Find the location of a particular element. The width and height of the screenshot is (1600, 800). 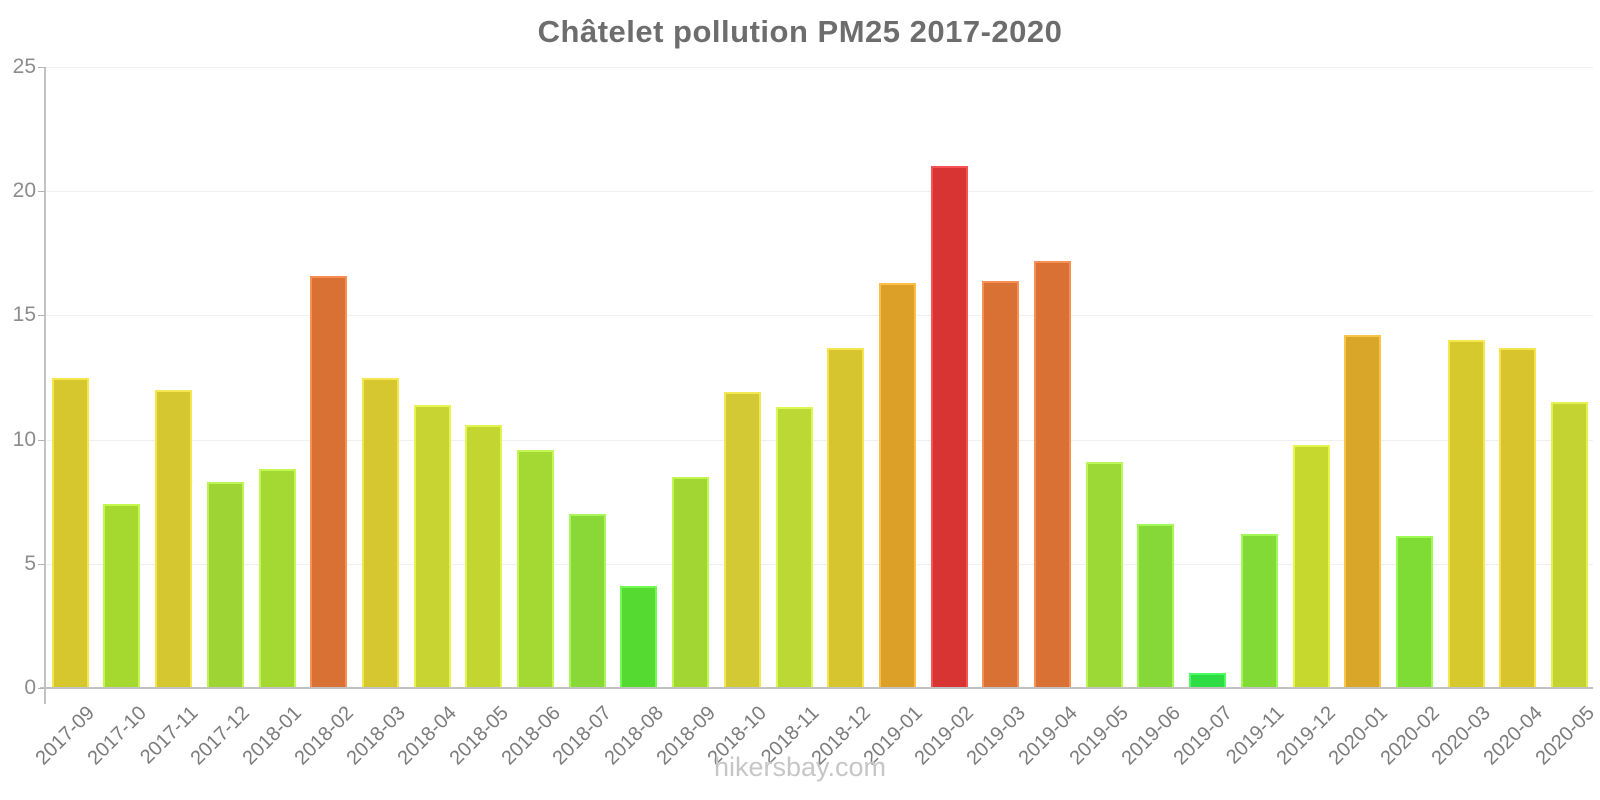

x-axis-line is located at coordinates (816, 688).